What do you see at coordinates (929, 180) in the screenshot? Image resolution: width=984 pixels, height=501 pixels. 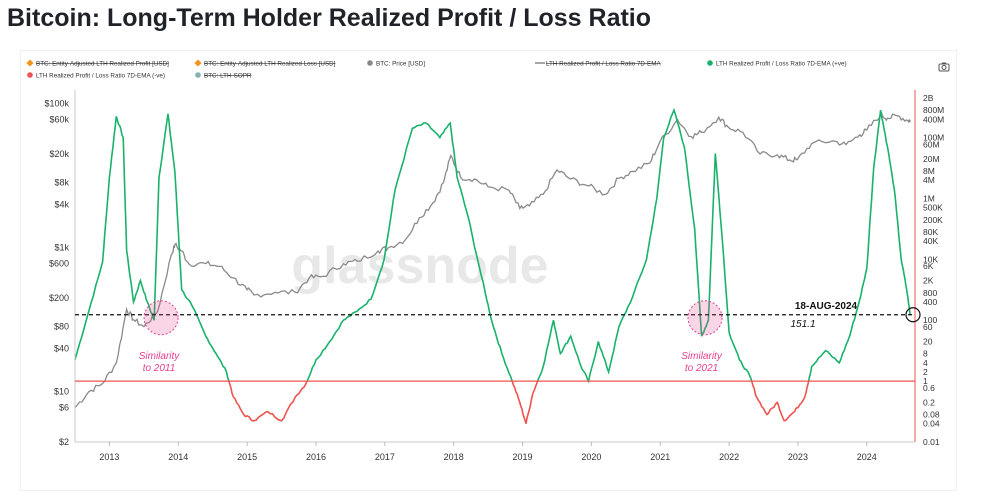 I see `y-right-tick-label: 4M` at bounding box center [929, 180].